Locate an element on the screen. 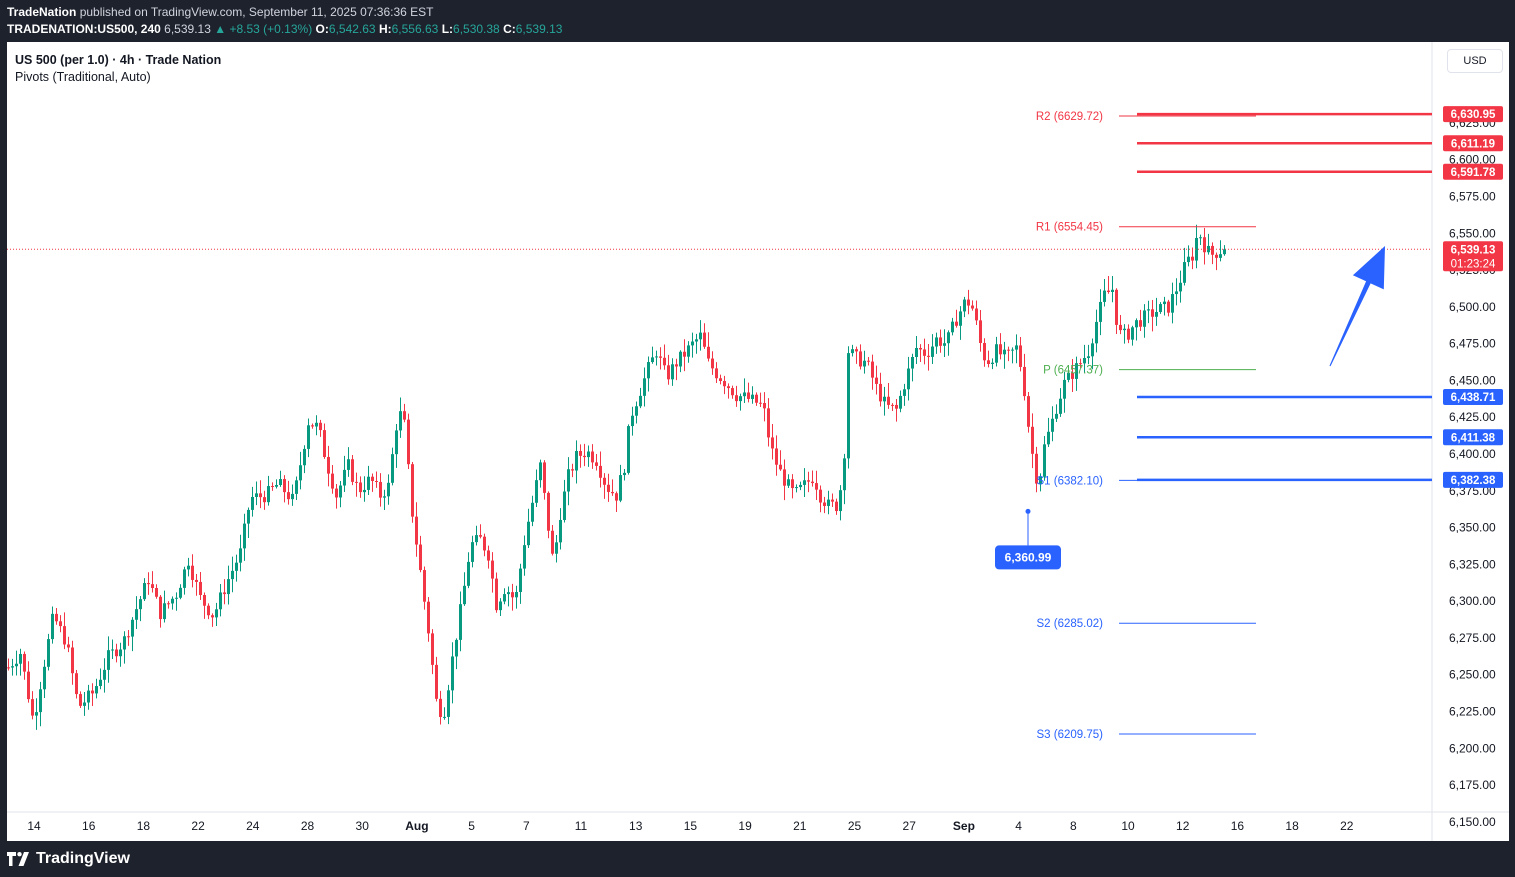 This screenshot has height=877, width=1515. close-value: 6,539.13 is located at coordinates (539, 29).